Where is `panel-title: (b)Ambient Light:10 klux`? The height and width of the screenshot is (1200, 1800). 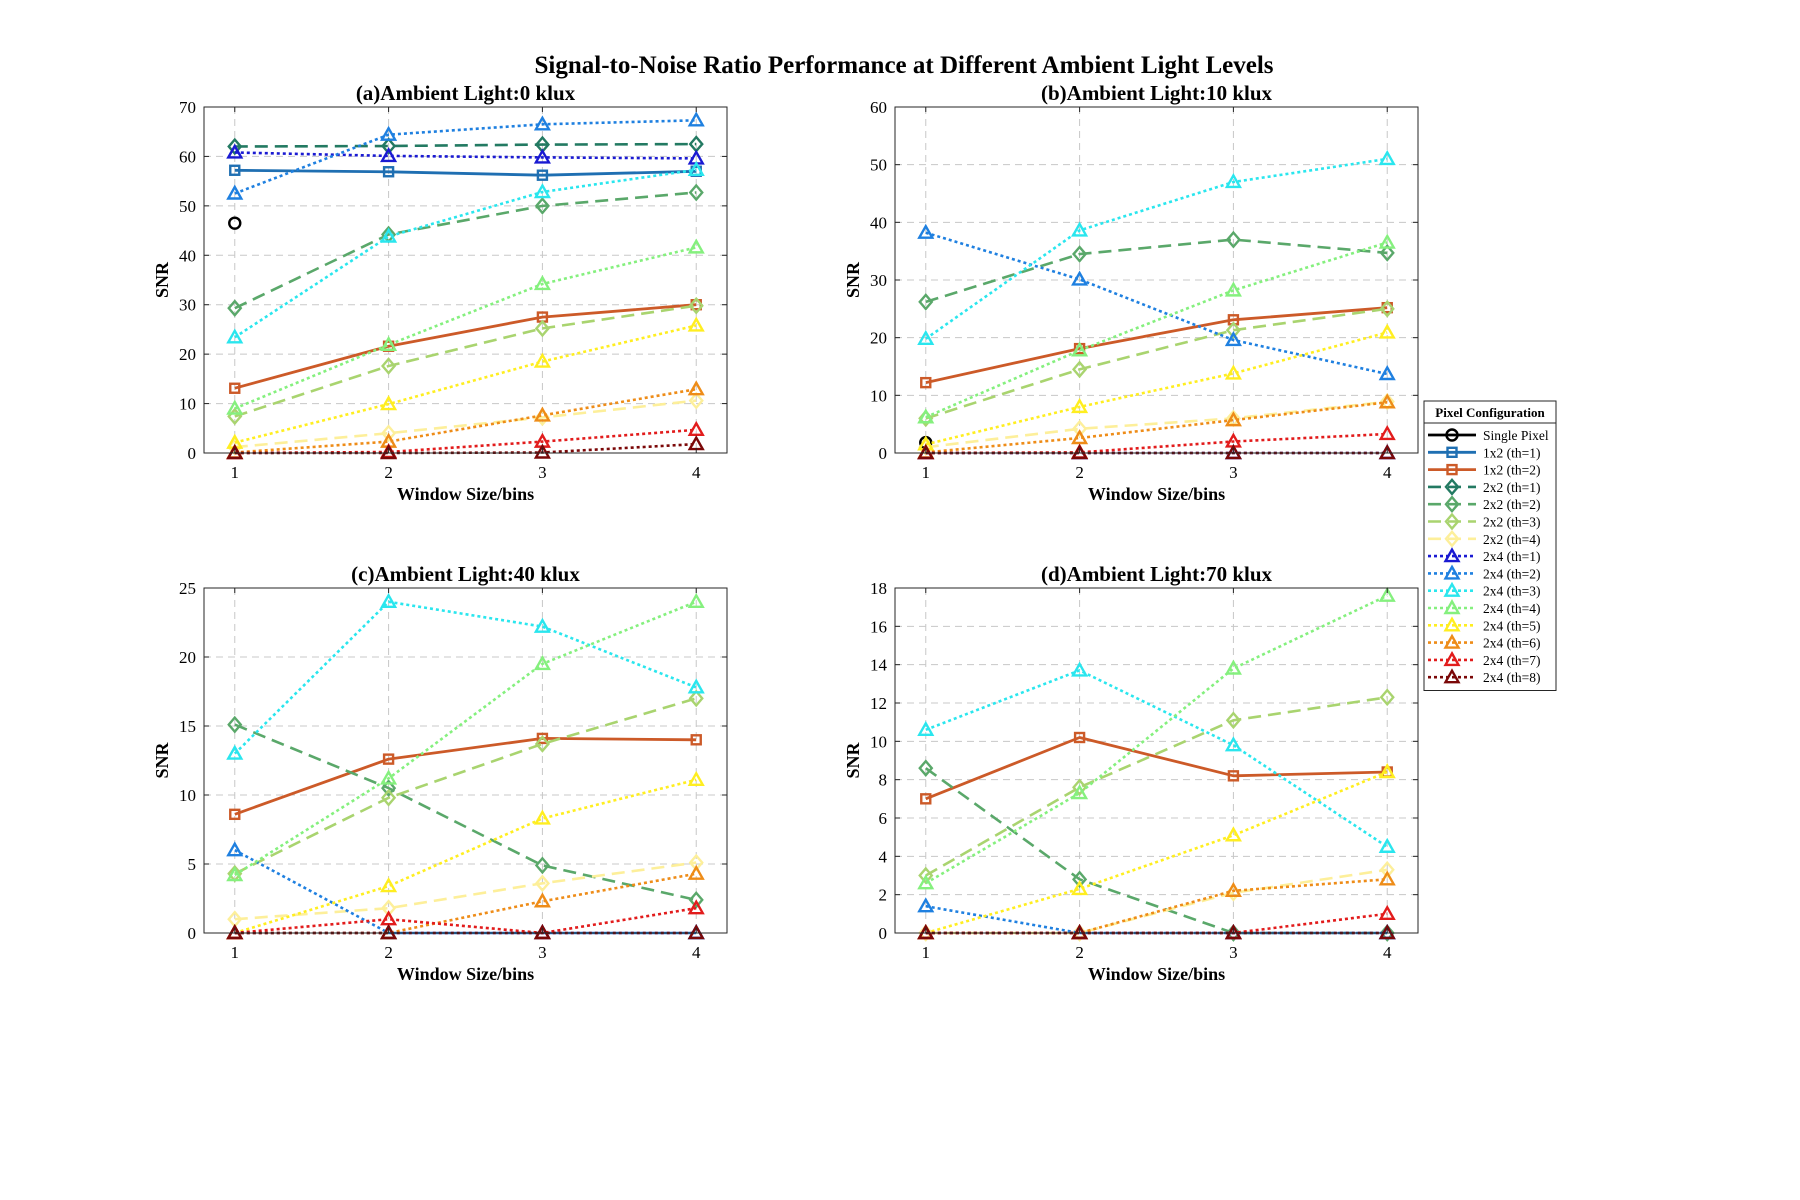
panel-title: (b)Ambient Light:10 klux is located at coordinates (1157, 93).